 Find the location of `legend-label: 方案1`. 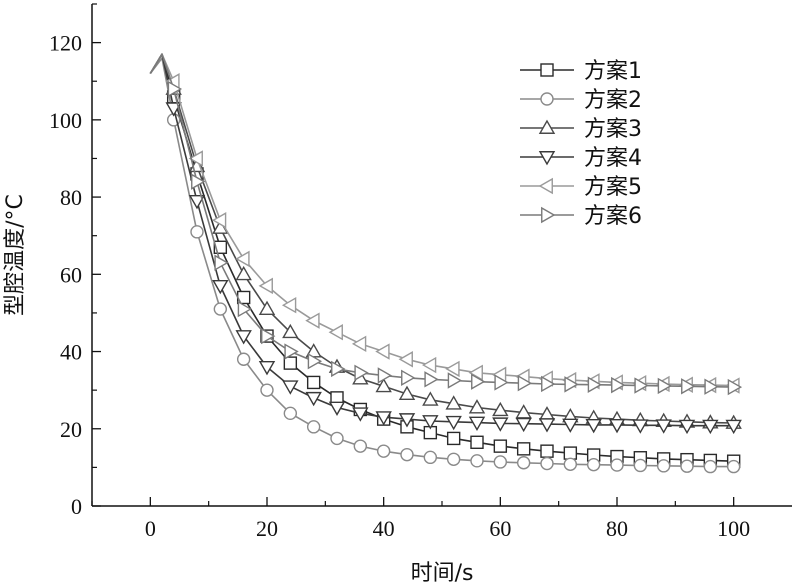

legend-label: 方案1 is located at coordinates (613, 71).